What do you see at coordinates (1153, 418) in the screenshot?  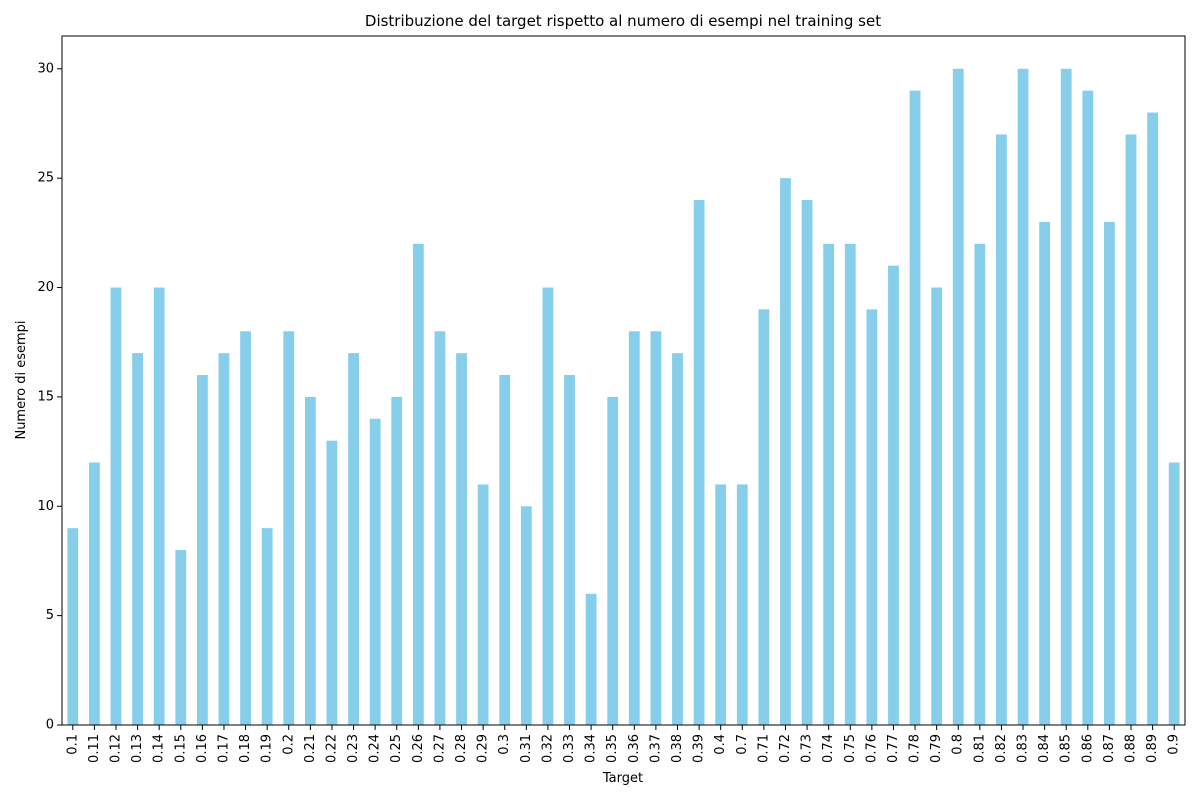 I see `bar-0.89` at bounding box center [1153, 418].